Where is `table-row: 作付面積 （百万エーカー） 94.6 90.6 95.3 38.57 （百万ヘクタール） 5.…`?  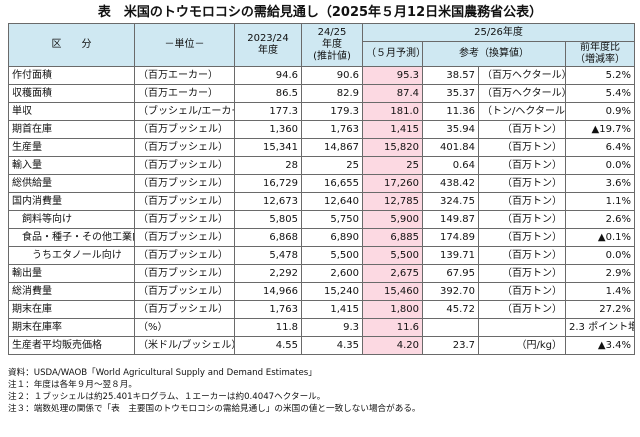 table-row: 作付面積 （百万エーカー） 94.6 90.6 95.3 38.57 （百万ヘクタール） 5.… is located at coordinates (322, 75).